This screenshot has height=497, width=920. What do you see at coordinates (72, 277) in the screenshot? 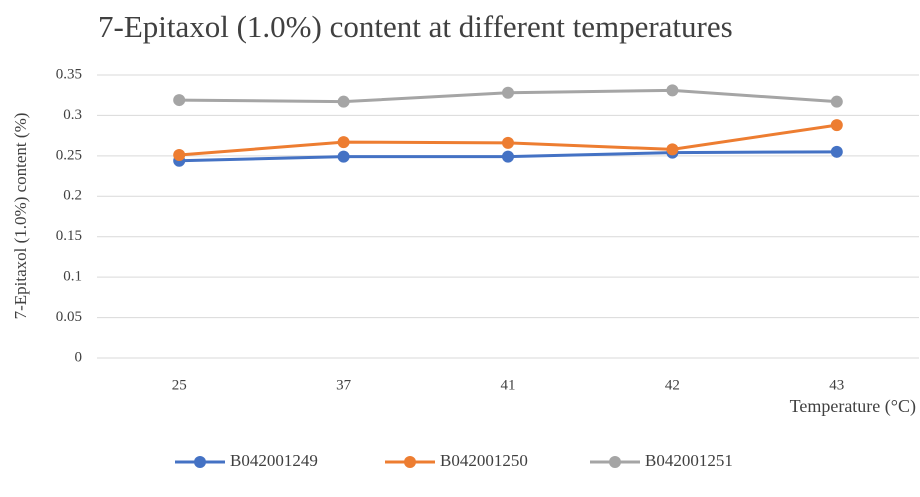
I see `y-tick-label: 0.1` at bounding box center [72, 277].